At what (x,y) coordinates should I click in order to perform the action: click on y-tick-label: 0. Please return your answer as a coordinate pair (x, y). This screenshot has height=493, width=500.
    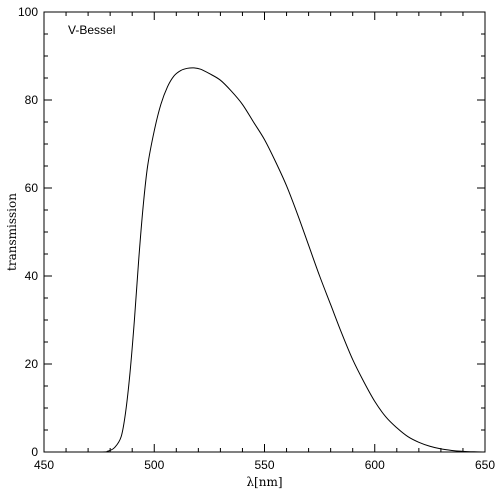
    Looking at the image, I should click on (34, 452).